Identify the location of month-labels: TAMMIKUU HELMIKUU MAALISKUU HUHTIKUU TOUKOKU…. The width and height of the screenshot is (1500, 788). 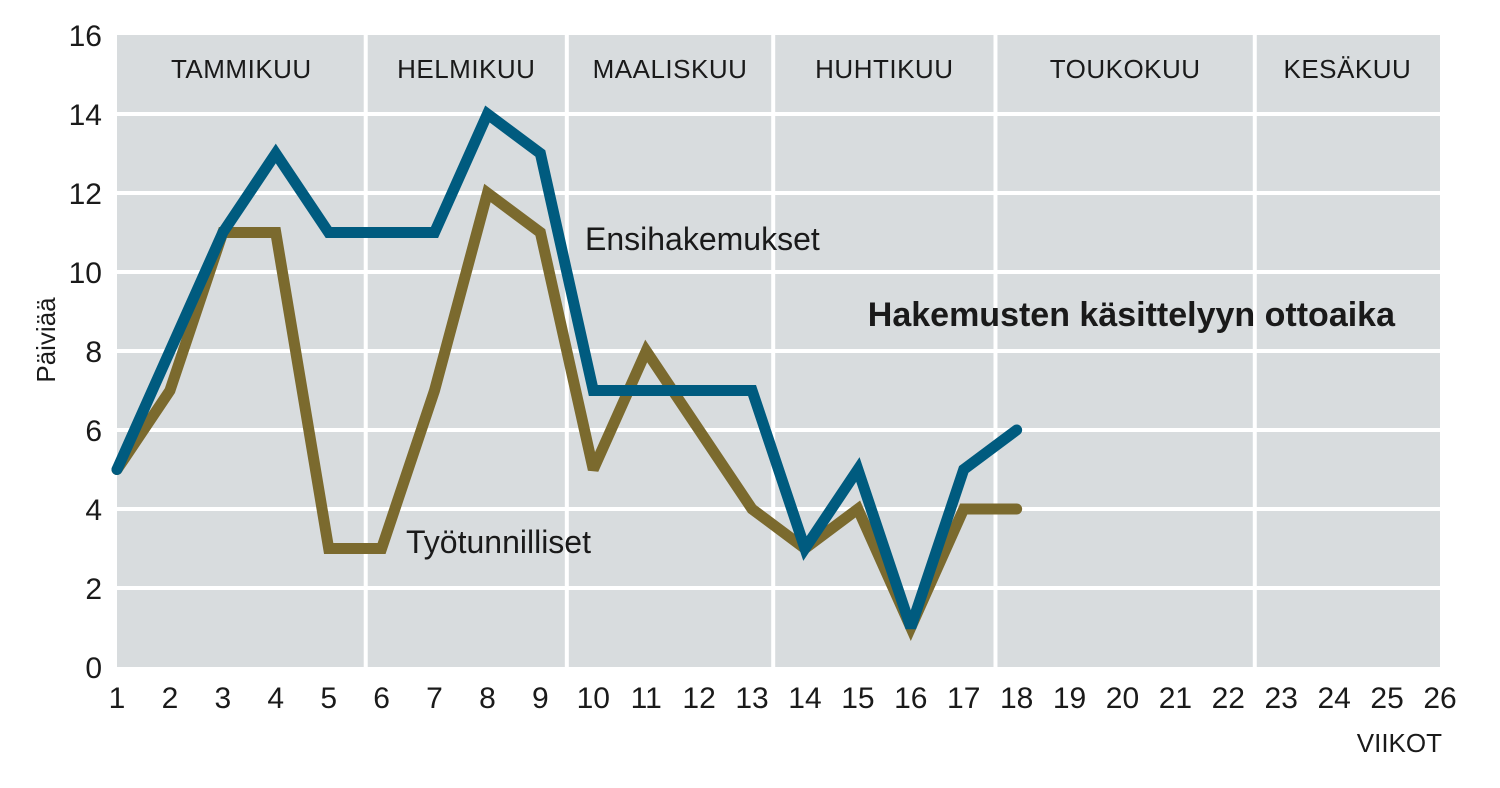
(791, 69).